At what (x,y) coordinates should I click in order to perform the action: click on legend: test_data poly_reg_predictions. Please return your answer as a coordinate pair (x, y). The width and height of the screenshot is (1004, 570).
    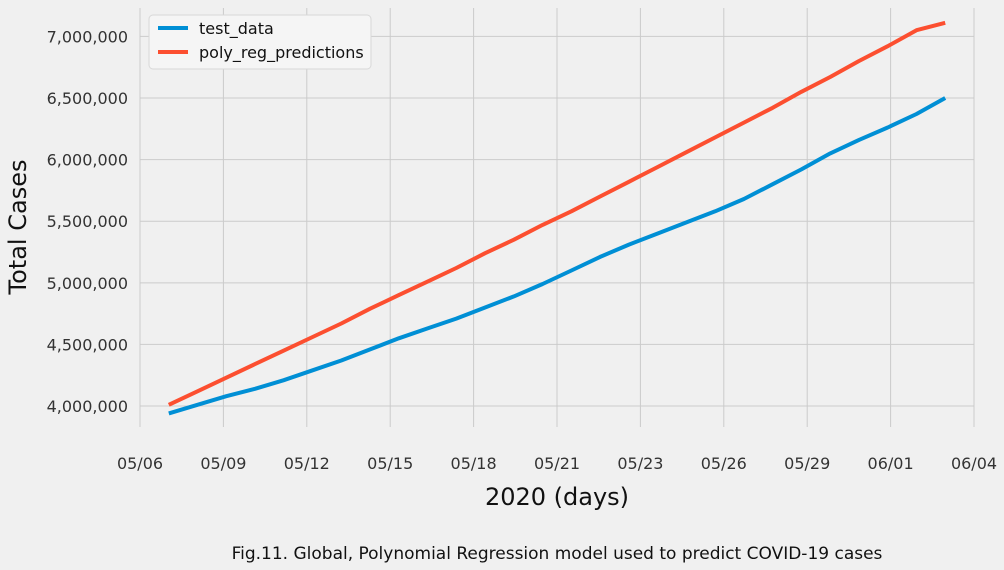
    Looking at the image, I should click on (260, 42).